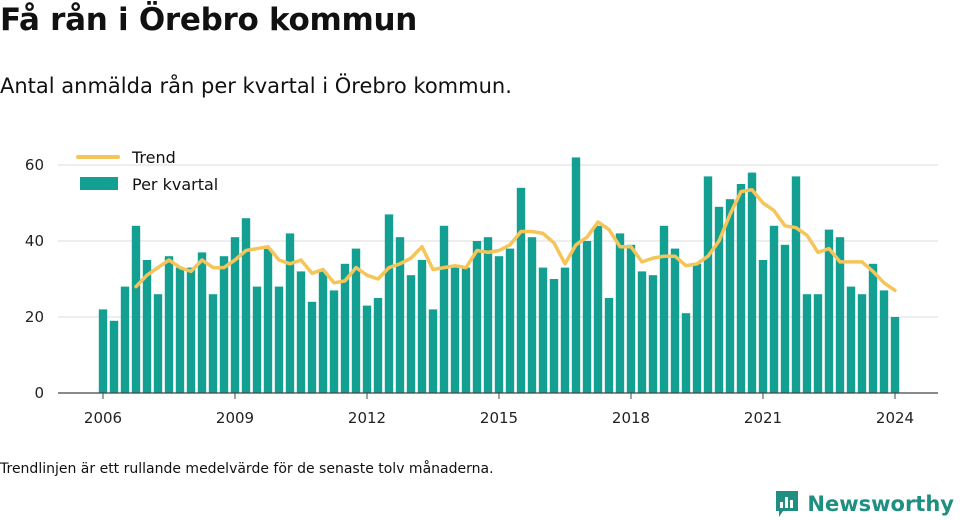 The image size is (960, 520). I want to click on brand-logo: Newsworthy, so click(864, 504).